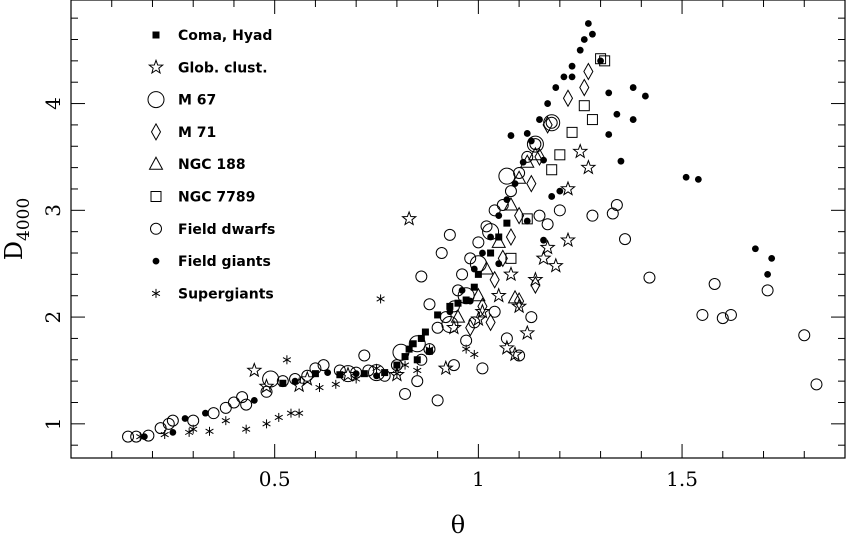  I want to click on legend-marker-supergiants, so click(156, 293).